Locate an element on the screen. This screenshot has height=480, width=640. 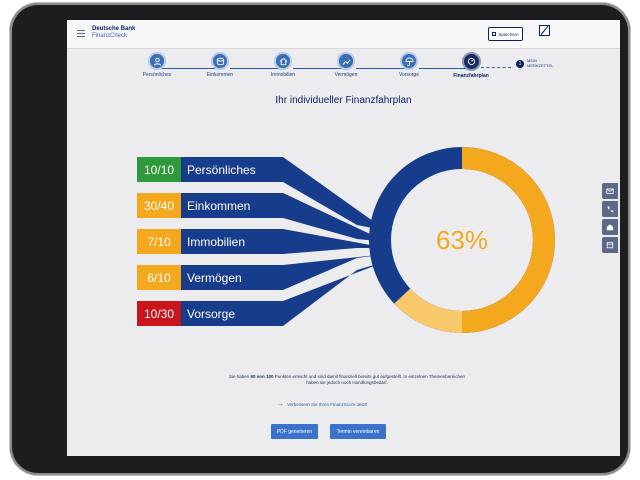
summary-points: 60 von 100 is located at coordinates (262, 376).